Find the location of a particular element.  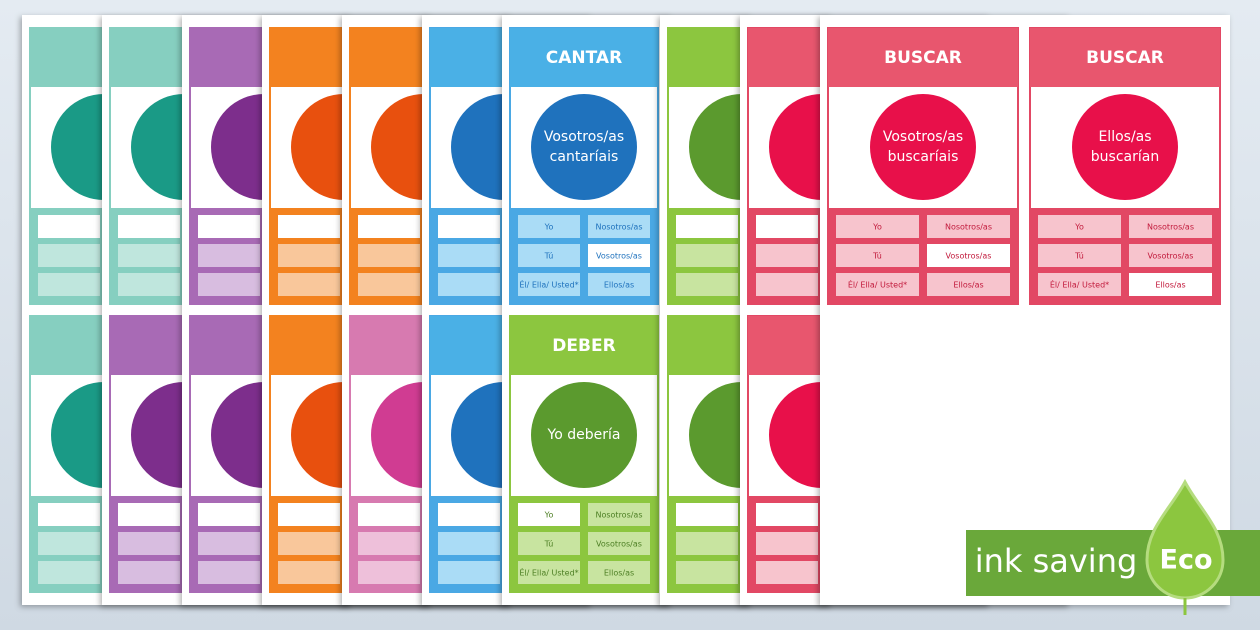

verb-form: Vosotros/as is located at coordinates (923, 137).